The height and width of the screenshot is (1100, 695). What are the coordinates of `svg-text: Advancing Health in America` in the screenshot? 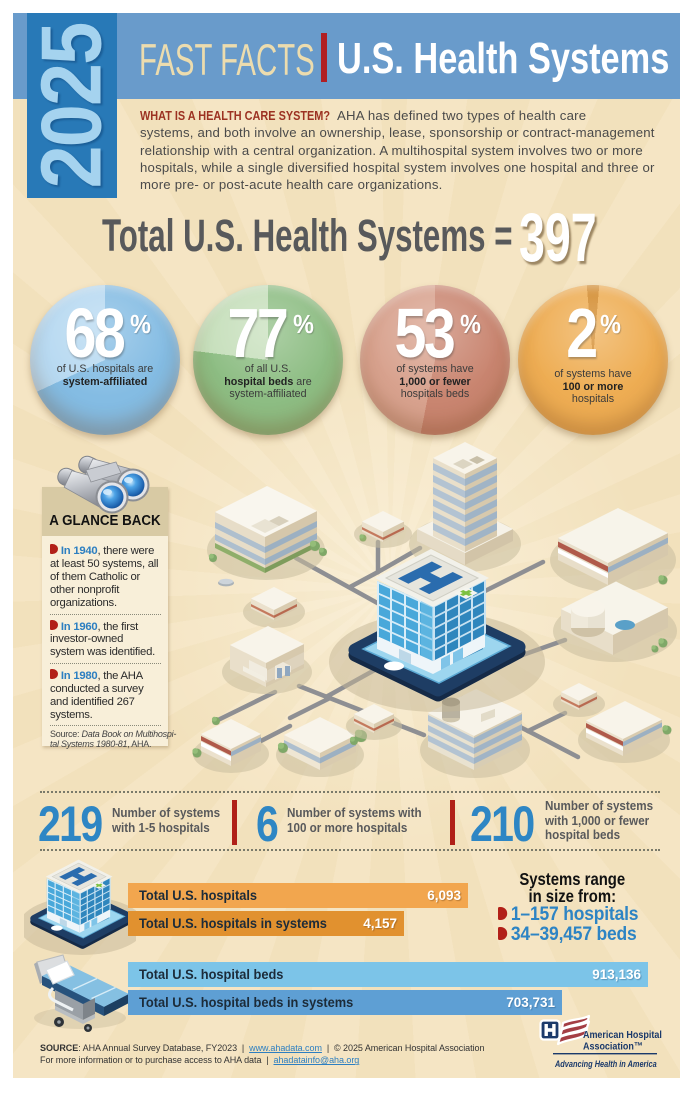 It's located at (605, 1064).